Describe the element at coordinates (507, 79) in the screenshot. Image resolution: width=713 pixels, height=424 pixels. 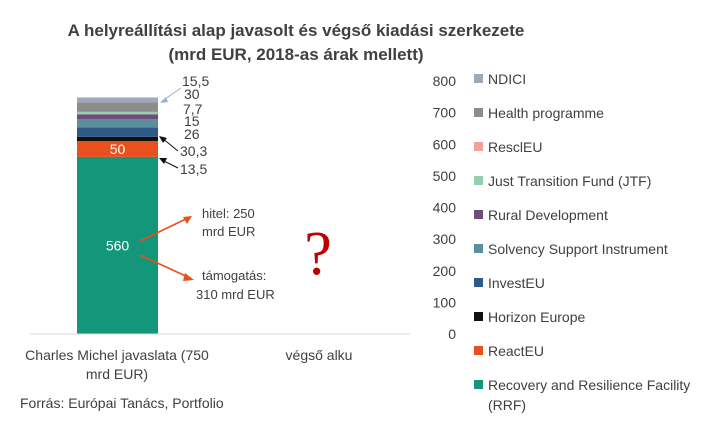
I see `legend-label: NDICI` at that location.